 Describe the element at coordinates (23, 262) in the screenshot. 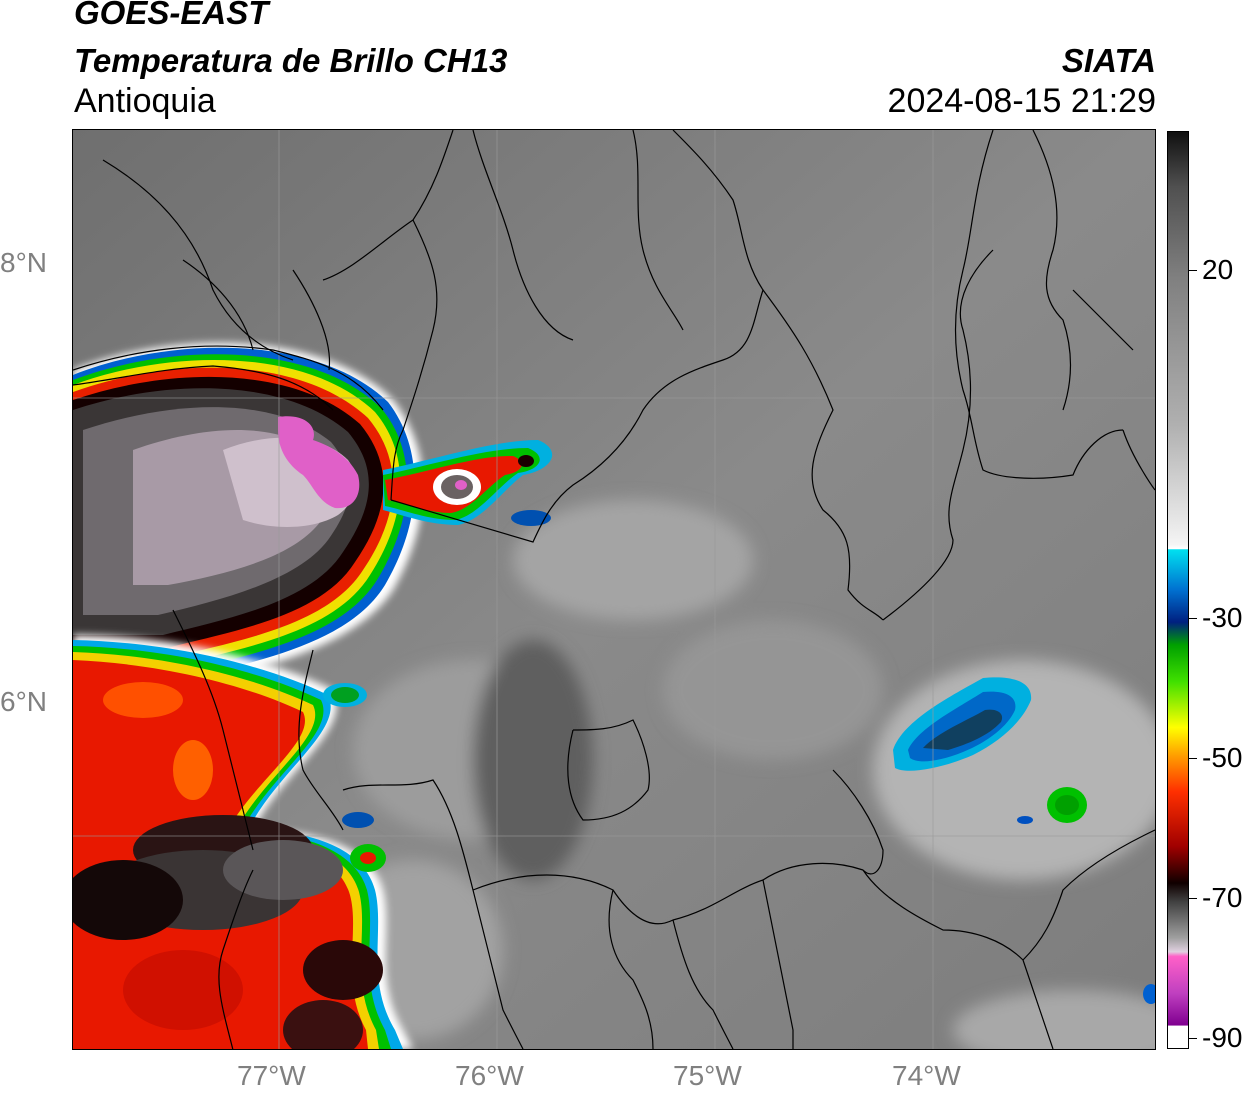

I see `latitude-label-8n: 8°N` at that location.